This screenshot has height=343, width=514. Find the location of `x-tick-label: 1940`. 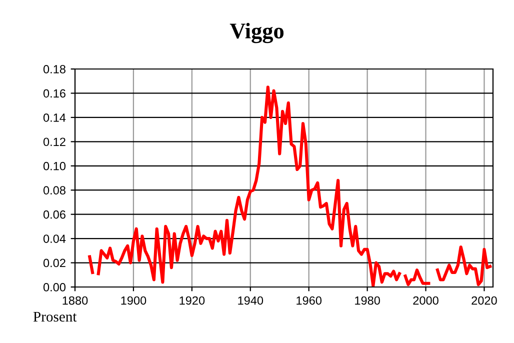

x-tick-label: 1940 is located at coordinates (251, 300).